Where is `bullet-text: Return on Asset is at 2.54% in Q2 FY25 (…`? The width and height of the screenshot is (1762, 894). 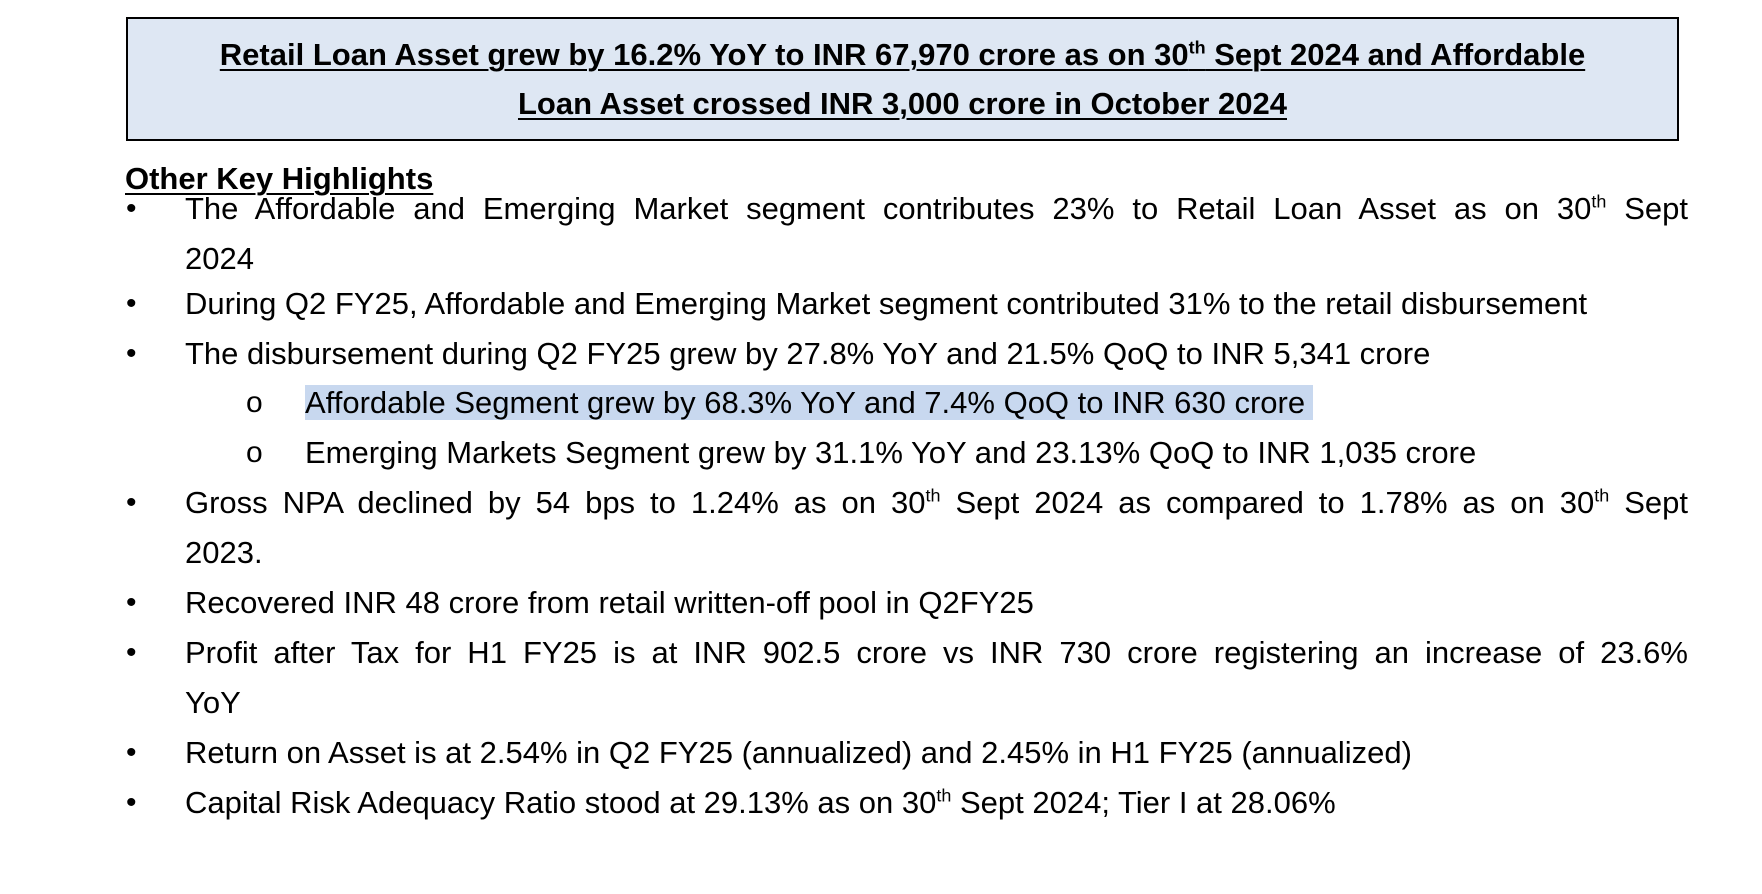 bullet-text: Return on Asset is at 2.54% in Q2 FY25 (… is located at coordinates (798, 752).